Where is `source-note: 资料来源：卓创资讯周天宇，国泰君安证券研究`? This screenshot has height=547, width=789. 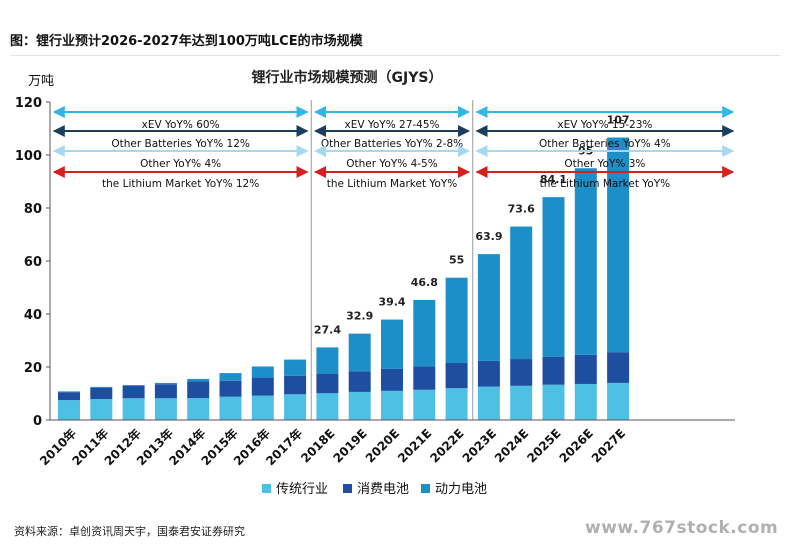
source-note: 资料来源：卓创资讯周天宇，国泰君安证券研究 is located at coordinates (129, 531).